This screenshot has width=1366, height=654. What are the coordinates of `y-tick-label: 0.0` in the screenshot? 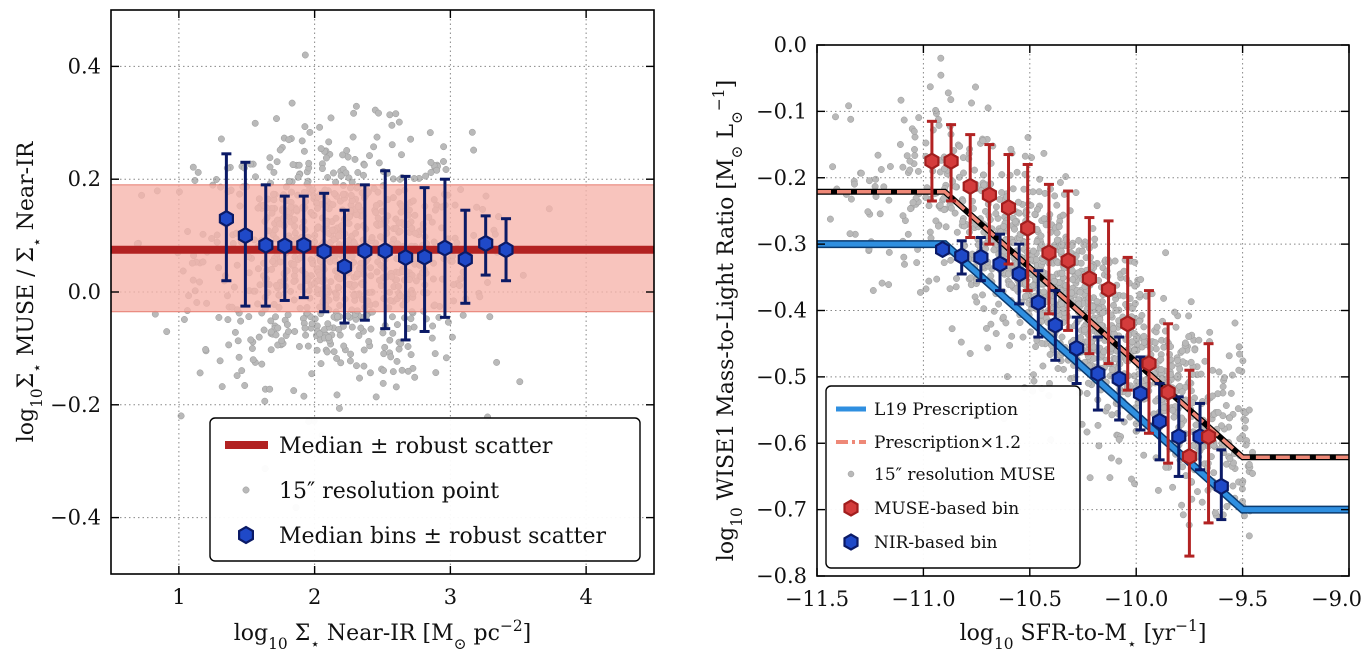 It's located at (790, 45).